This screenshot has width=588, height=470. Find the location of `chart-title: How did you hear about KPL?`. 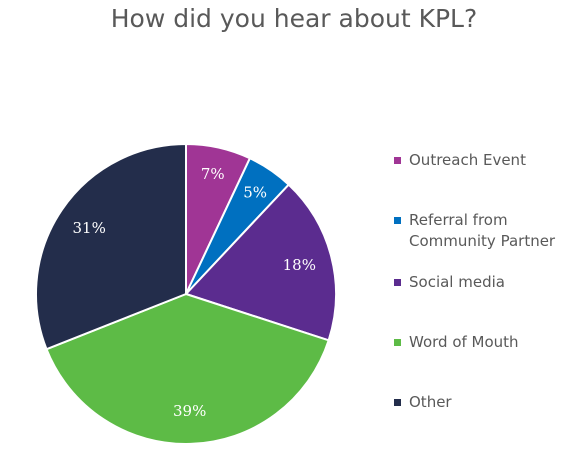

chart-title: How did you hear about KPL? is located at coordinates (294, 18).